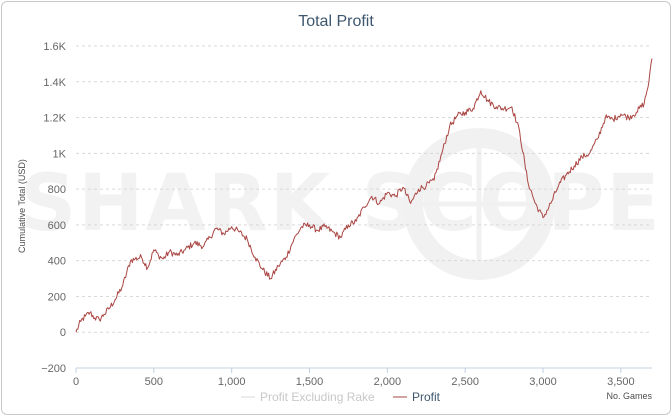 The width and height of the screenshot is (672, 416). Describe the element at coordinates (629, 396) in the screenshot. I see `x-axis-label: No. Games` at that location.